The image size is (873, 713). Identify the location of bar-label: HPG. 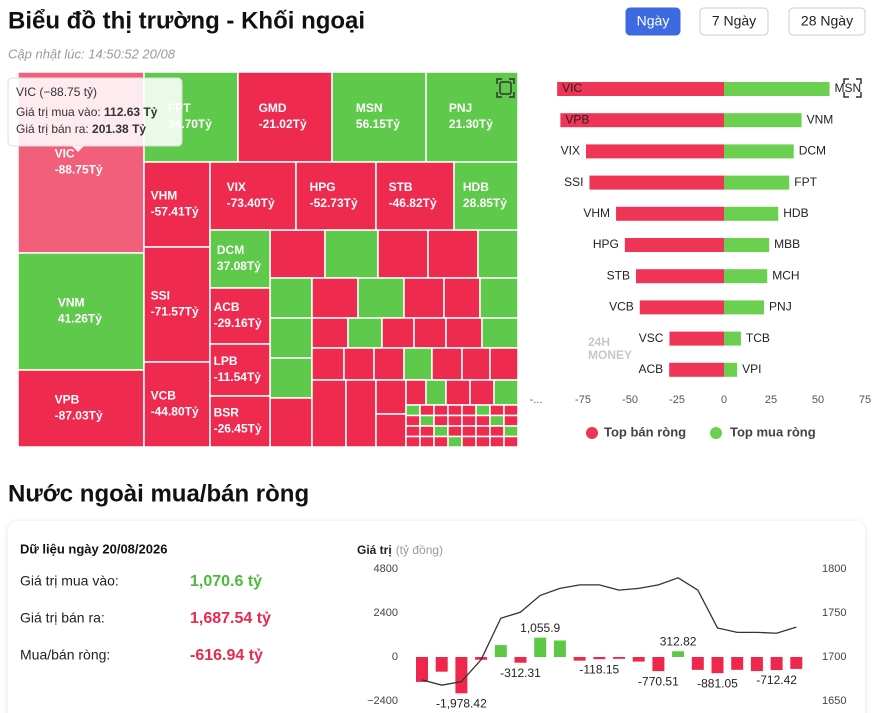
(606, 244).